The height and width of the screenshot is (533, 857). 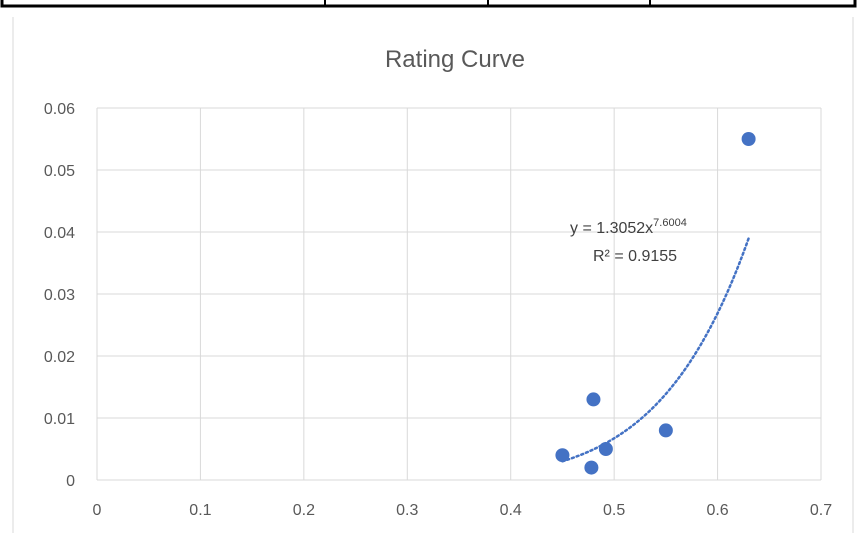 What do you see at coordinates (59, 357) in the screenshot?
I see `y-tick-label: 0.02` at bounding box center [59, 357].